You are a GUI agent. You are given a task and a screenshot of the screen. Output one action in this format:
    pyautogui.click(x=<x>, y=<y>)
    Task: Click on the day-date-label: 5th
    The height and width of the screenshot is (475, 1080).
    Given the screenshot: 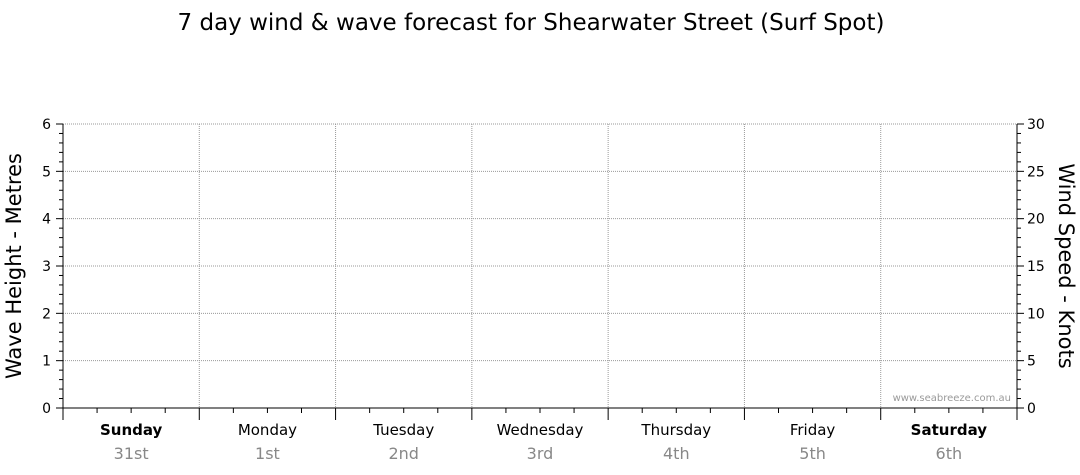 What is the action you would take?
    pyautogui.click(x=812, y=453)
    